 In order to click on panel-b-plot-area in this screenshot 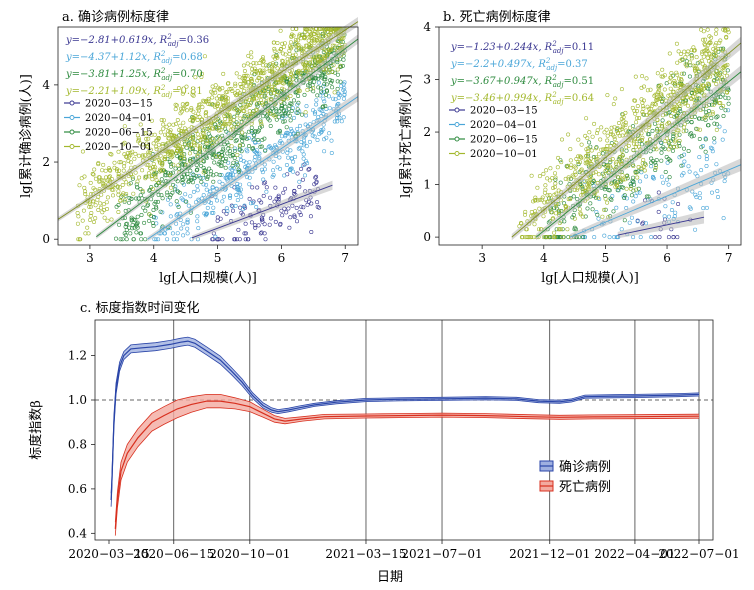, I will do `click(626, 134)`.